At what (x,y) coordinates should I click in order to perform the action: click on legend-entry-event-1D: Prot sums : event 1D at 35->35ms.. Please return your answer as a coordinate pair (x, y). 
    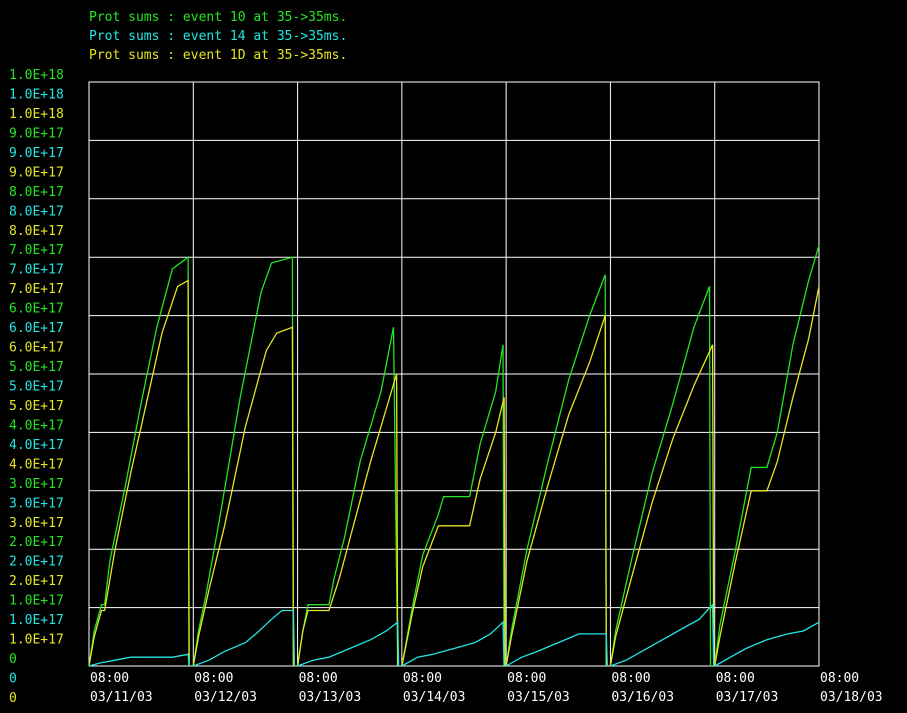
    Looking at the image, I should click on (218, 55).